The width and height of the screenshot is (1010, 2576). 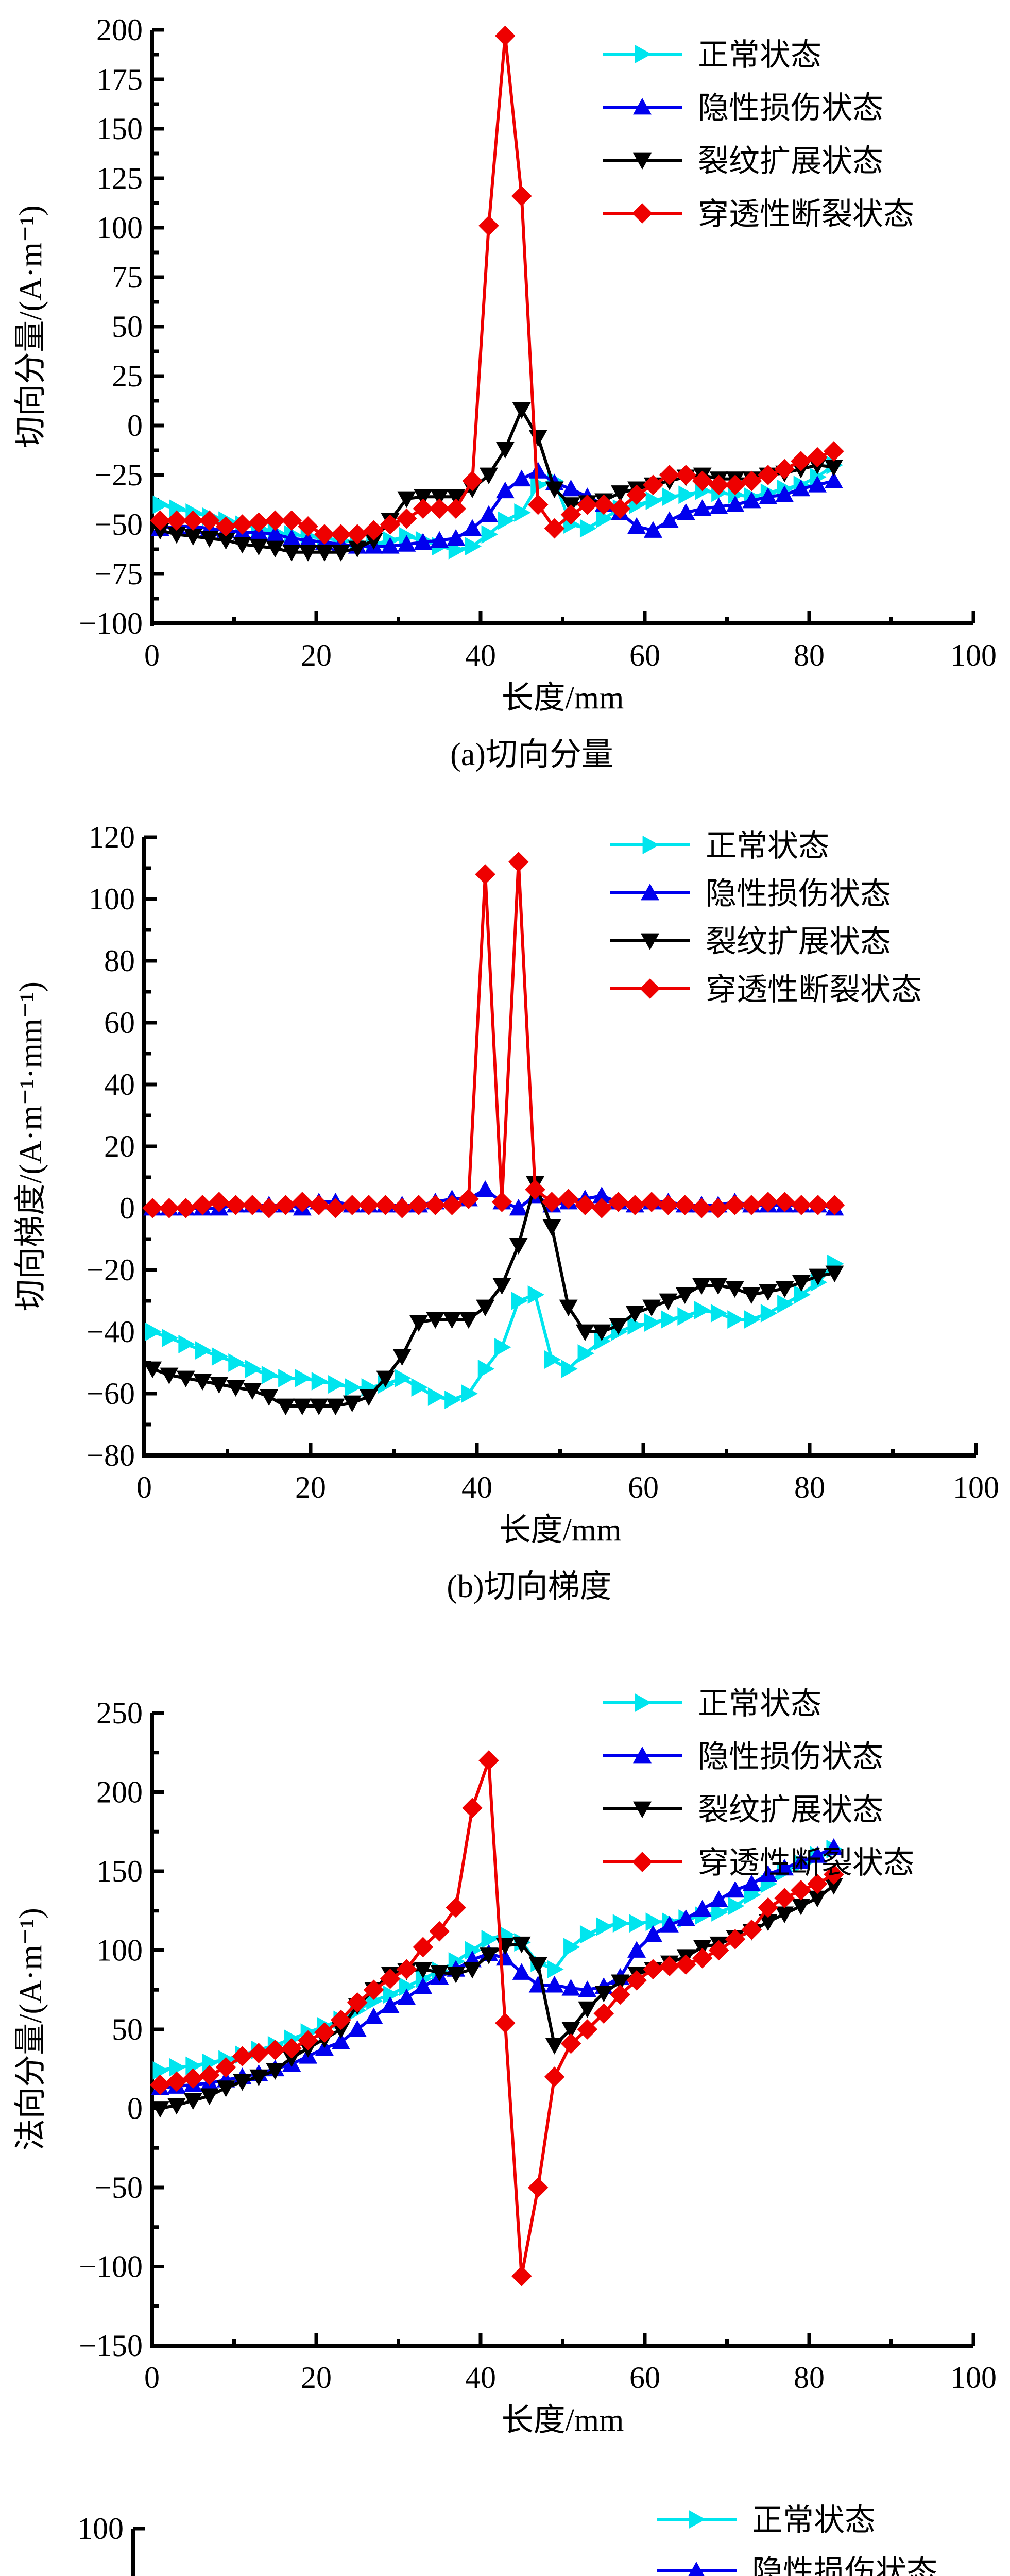 I want to click on y-tick-label: −60, so click(x=111, y=1394).